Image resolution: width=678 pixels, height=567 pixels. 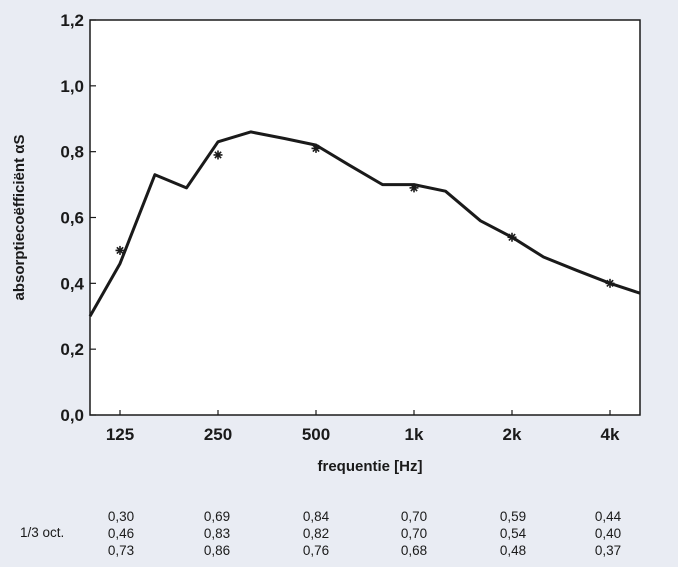 What do you see at coordinates (72, 20) in the screenshot?
I see `y-tick-label: 1,2` at bounding box center [72, 20].